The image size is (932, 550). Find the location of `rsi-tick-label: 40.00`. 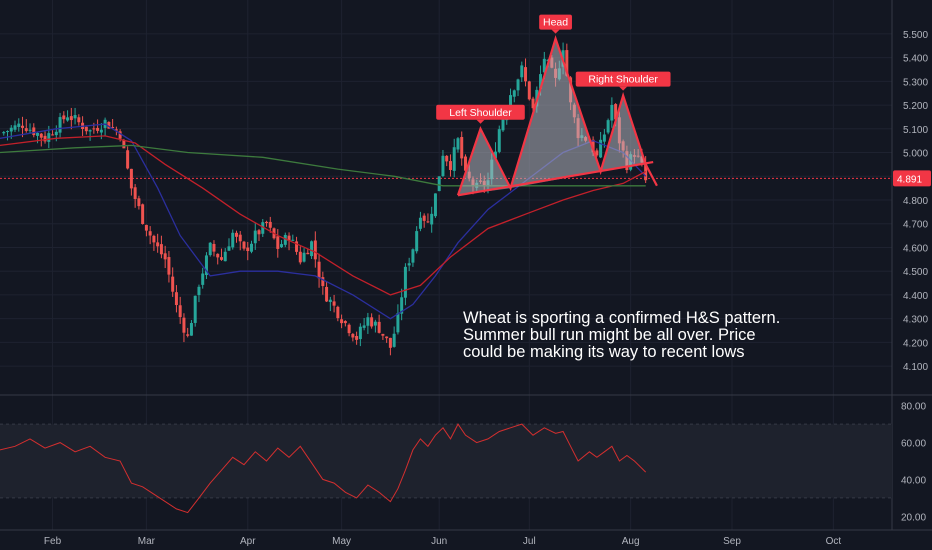

rsi-tick-label: 40.00 is located at coordinates (913, 480).